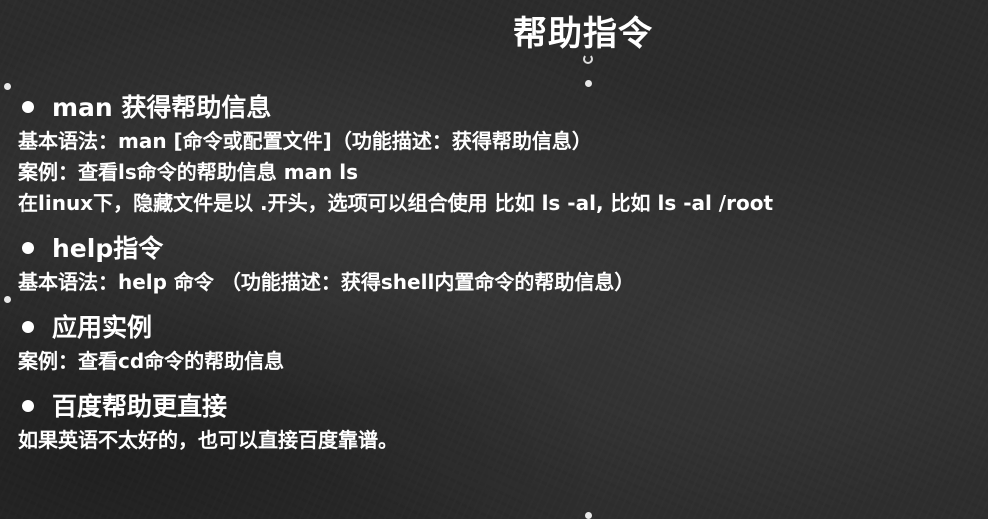 This screenshot has height=519, width=988. What do you see at coordinates (501, 249) in the screenshot?
I see `section-heading: help指令` at bounding box center [501, 249].